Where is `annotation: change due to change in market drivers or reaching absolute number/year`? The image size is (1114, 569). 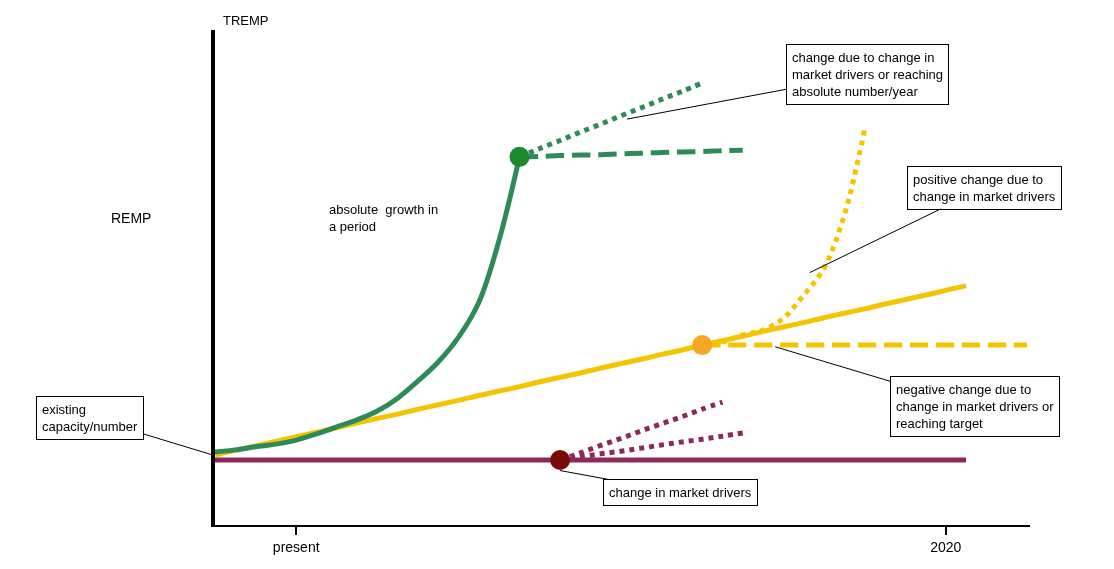 annotation: change due to change in market drivers or reaching absolute number/year is located at coordinates (867, 74).